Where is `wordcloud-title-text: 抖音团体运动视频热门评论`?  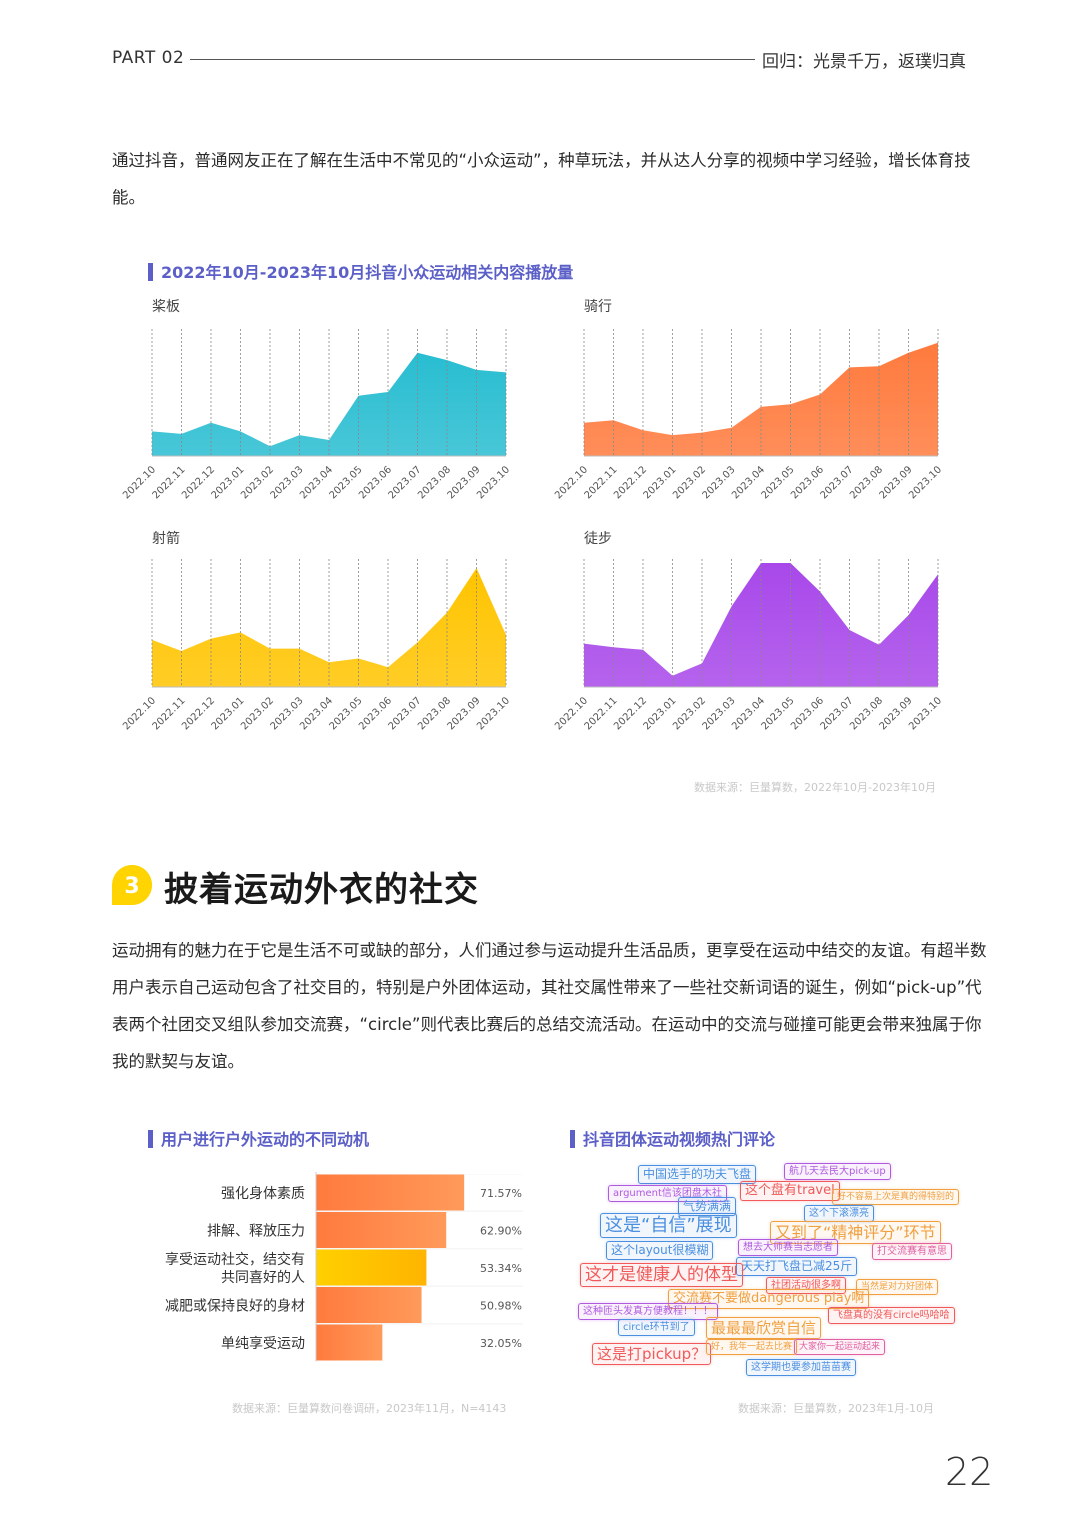 wordcloud-title-text: 抖音团体运动视频热门评论 is located at coordinates (679, 1139).